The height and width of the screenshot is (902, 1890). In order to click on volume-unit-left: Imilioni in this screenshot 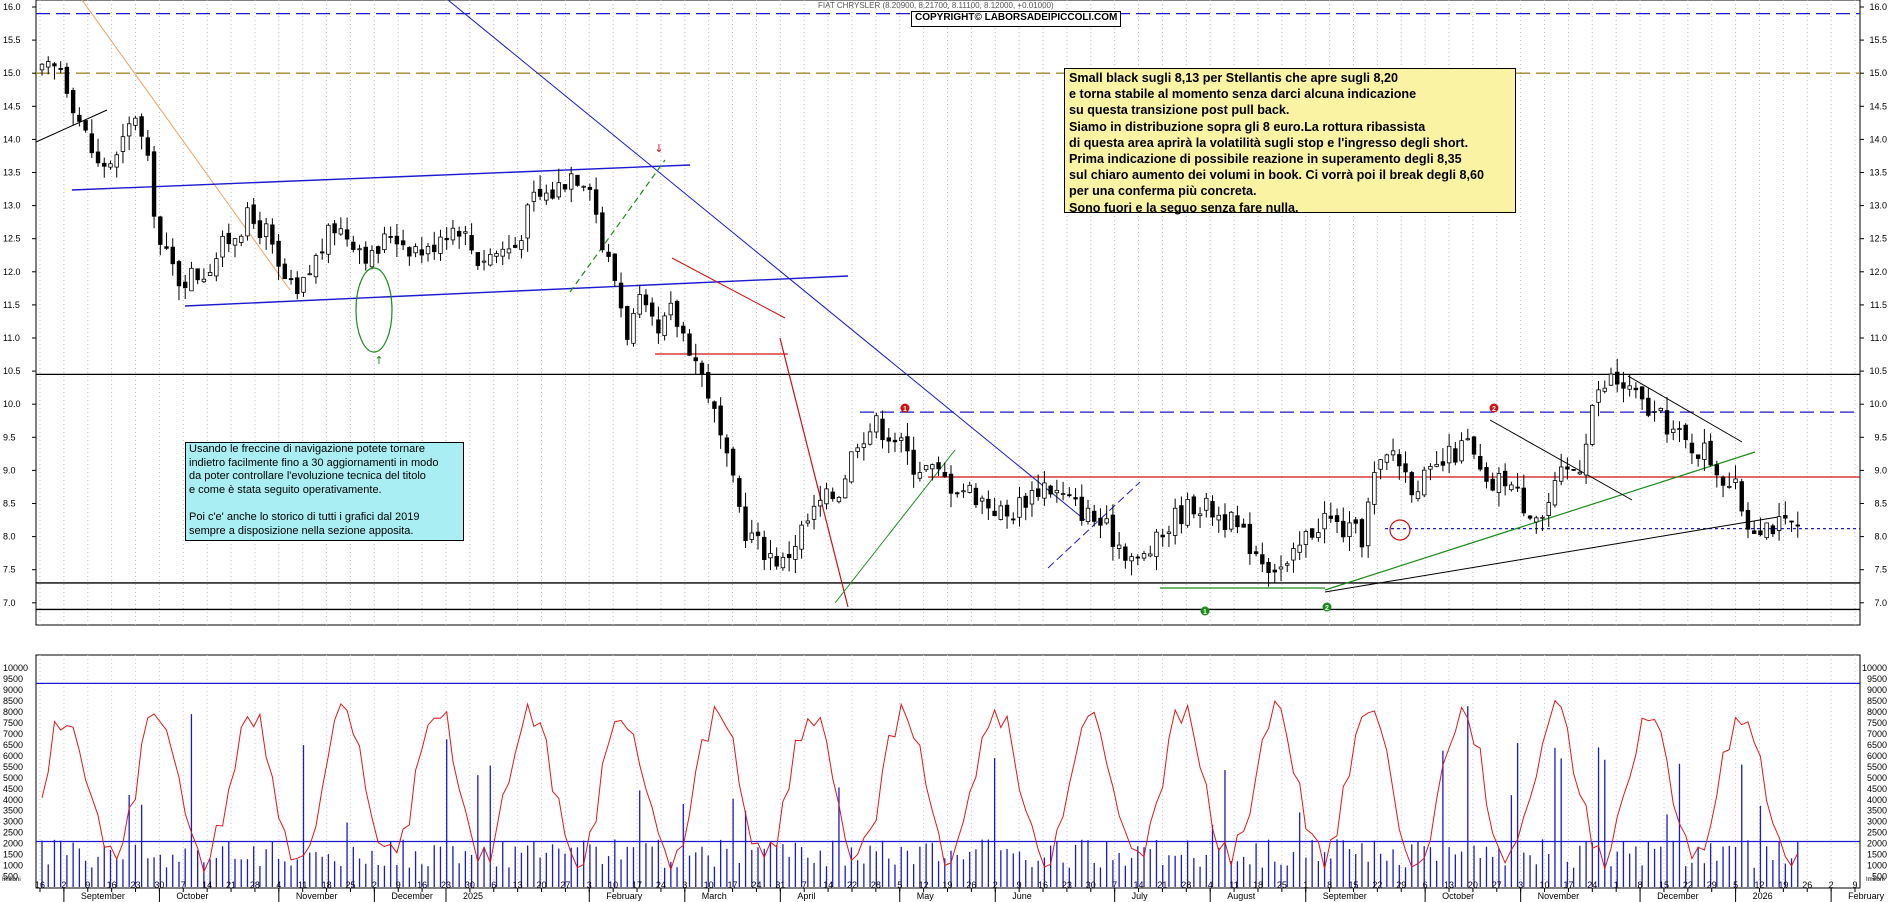, I will do `click(11, 880)`.